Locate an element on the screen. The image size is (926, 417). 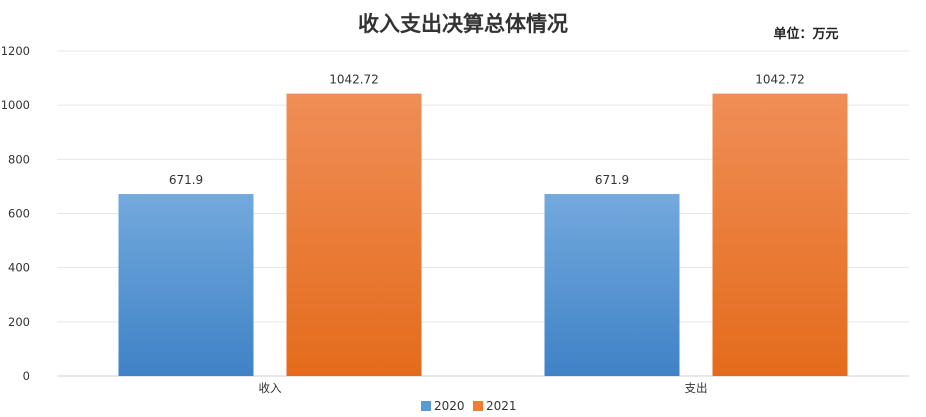
y-tick-label: 1000 is located at coordinates (15, 105).